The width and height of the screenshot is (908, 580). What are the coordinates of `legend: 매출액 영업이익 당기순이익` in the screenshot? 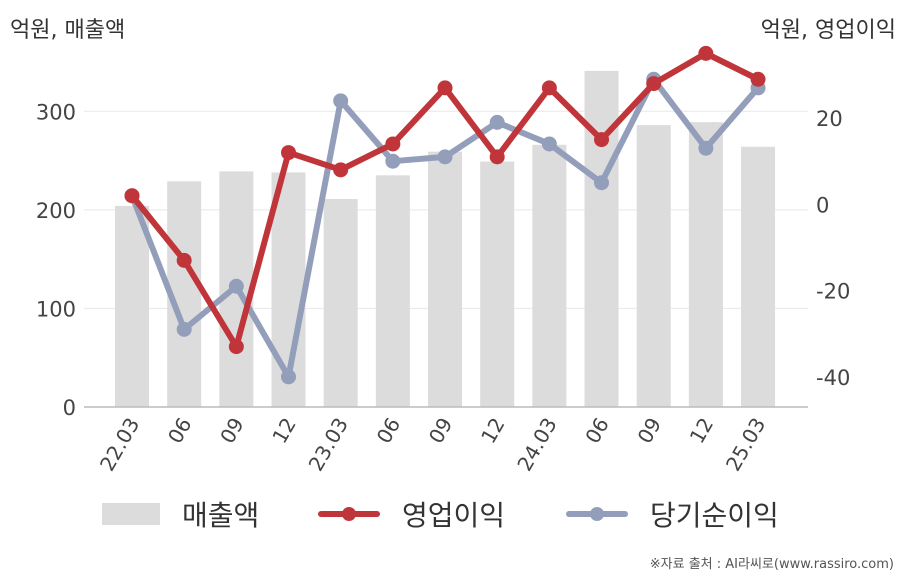 It's located at (454, 514).